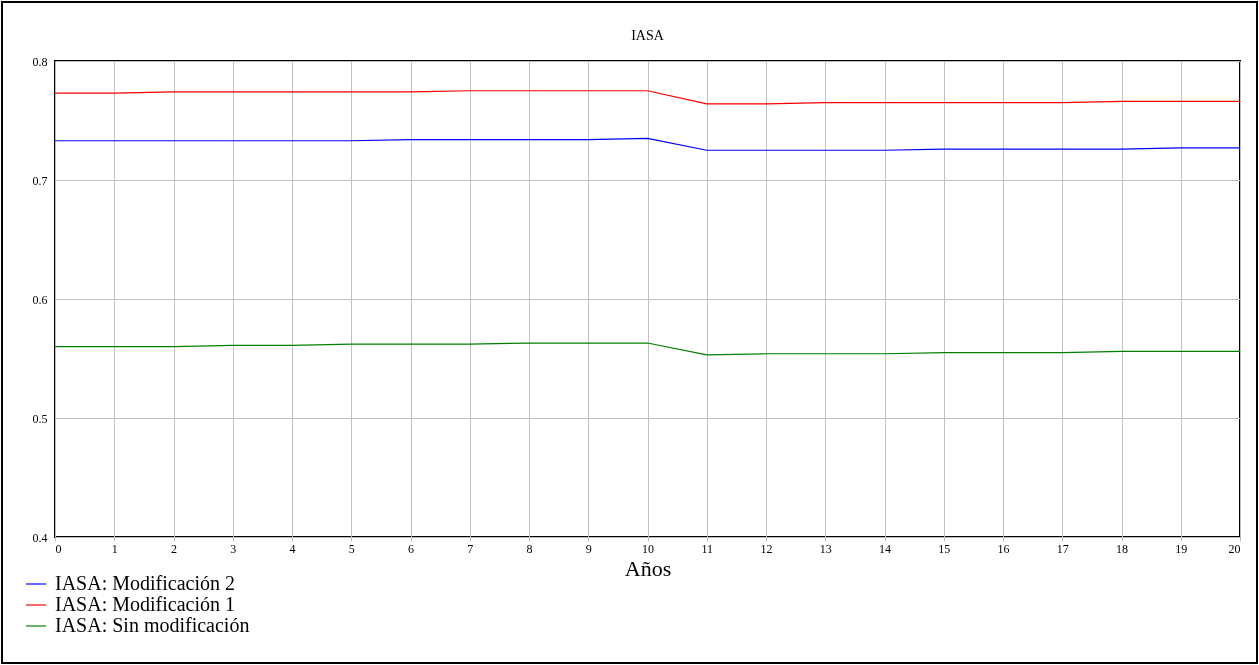 Image resolution: width=1259 pixels, height=665 pixels. What do you see at coordinates (766, 548) in the screenshot?
I see `x-tick-label: 12` at bounding box center [766, 548].